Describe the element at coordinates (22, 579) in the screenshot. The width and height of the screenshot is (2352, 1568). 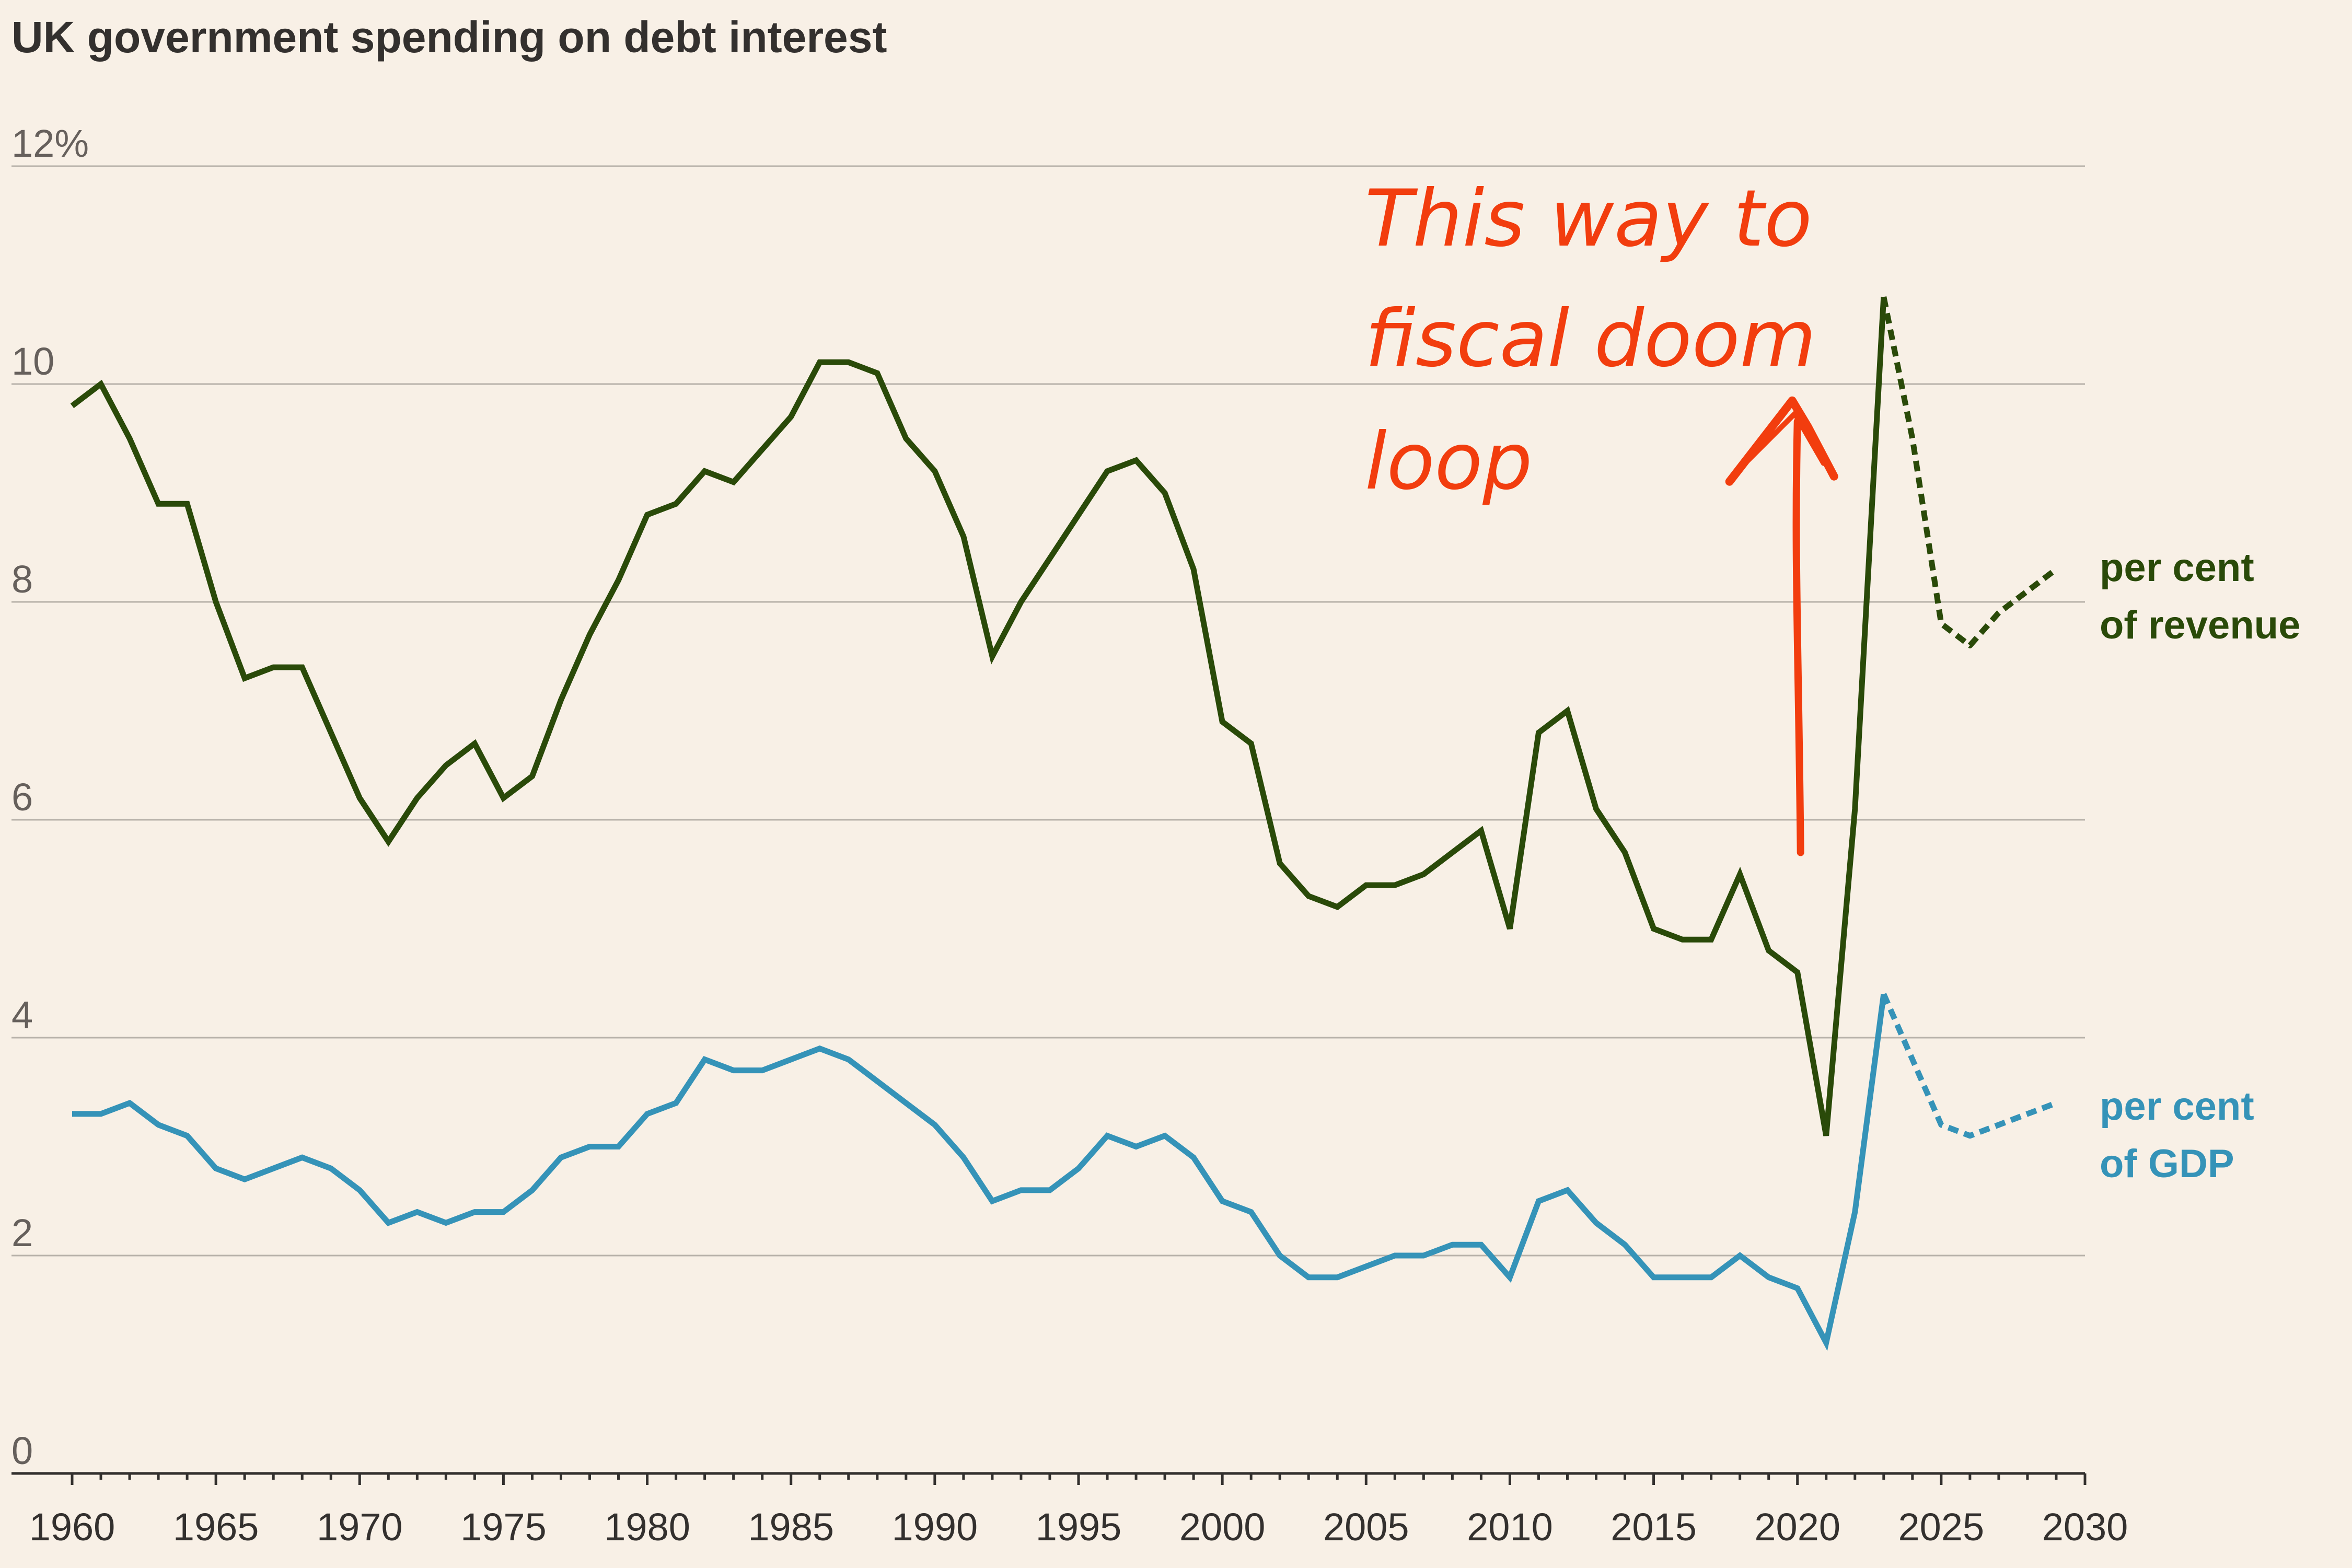
I see `y-tick-label: 8` at that location.